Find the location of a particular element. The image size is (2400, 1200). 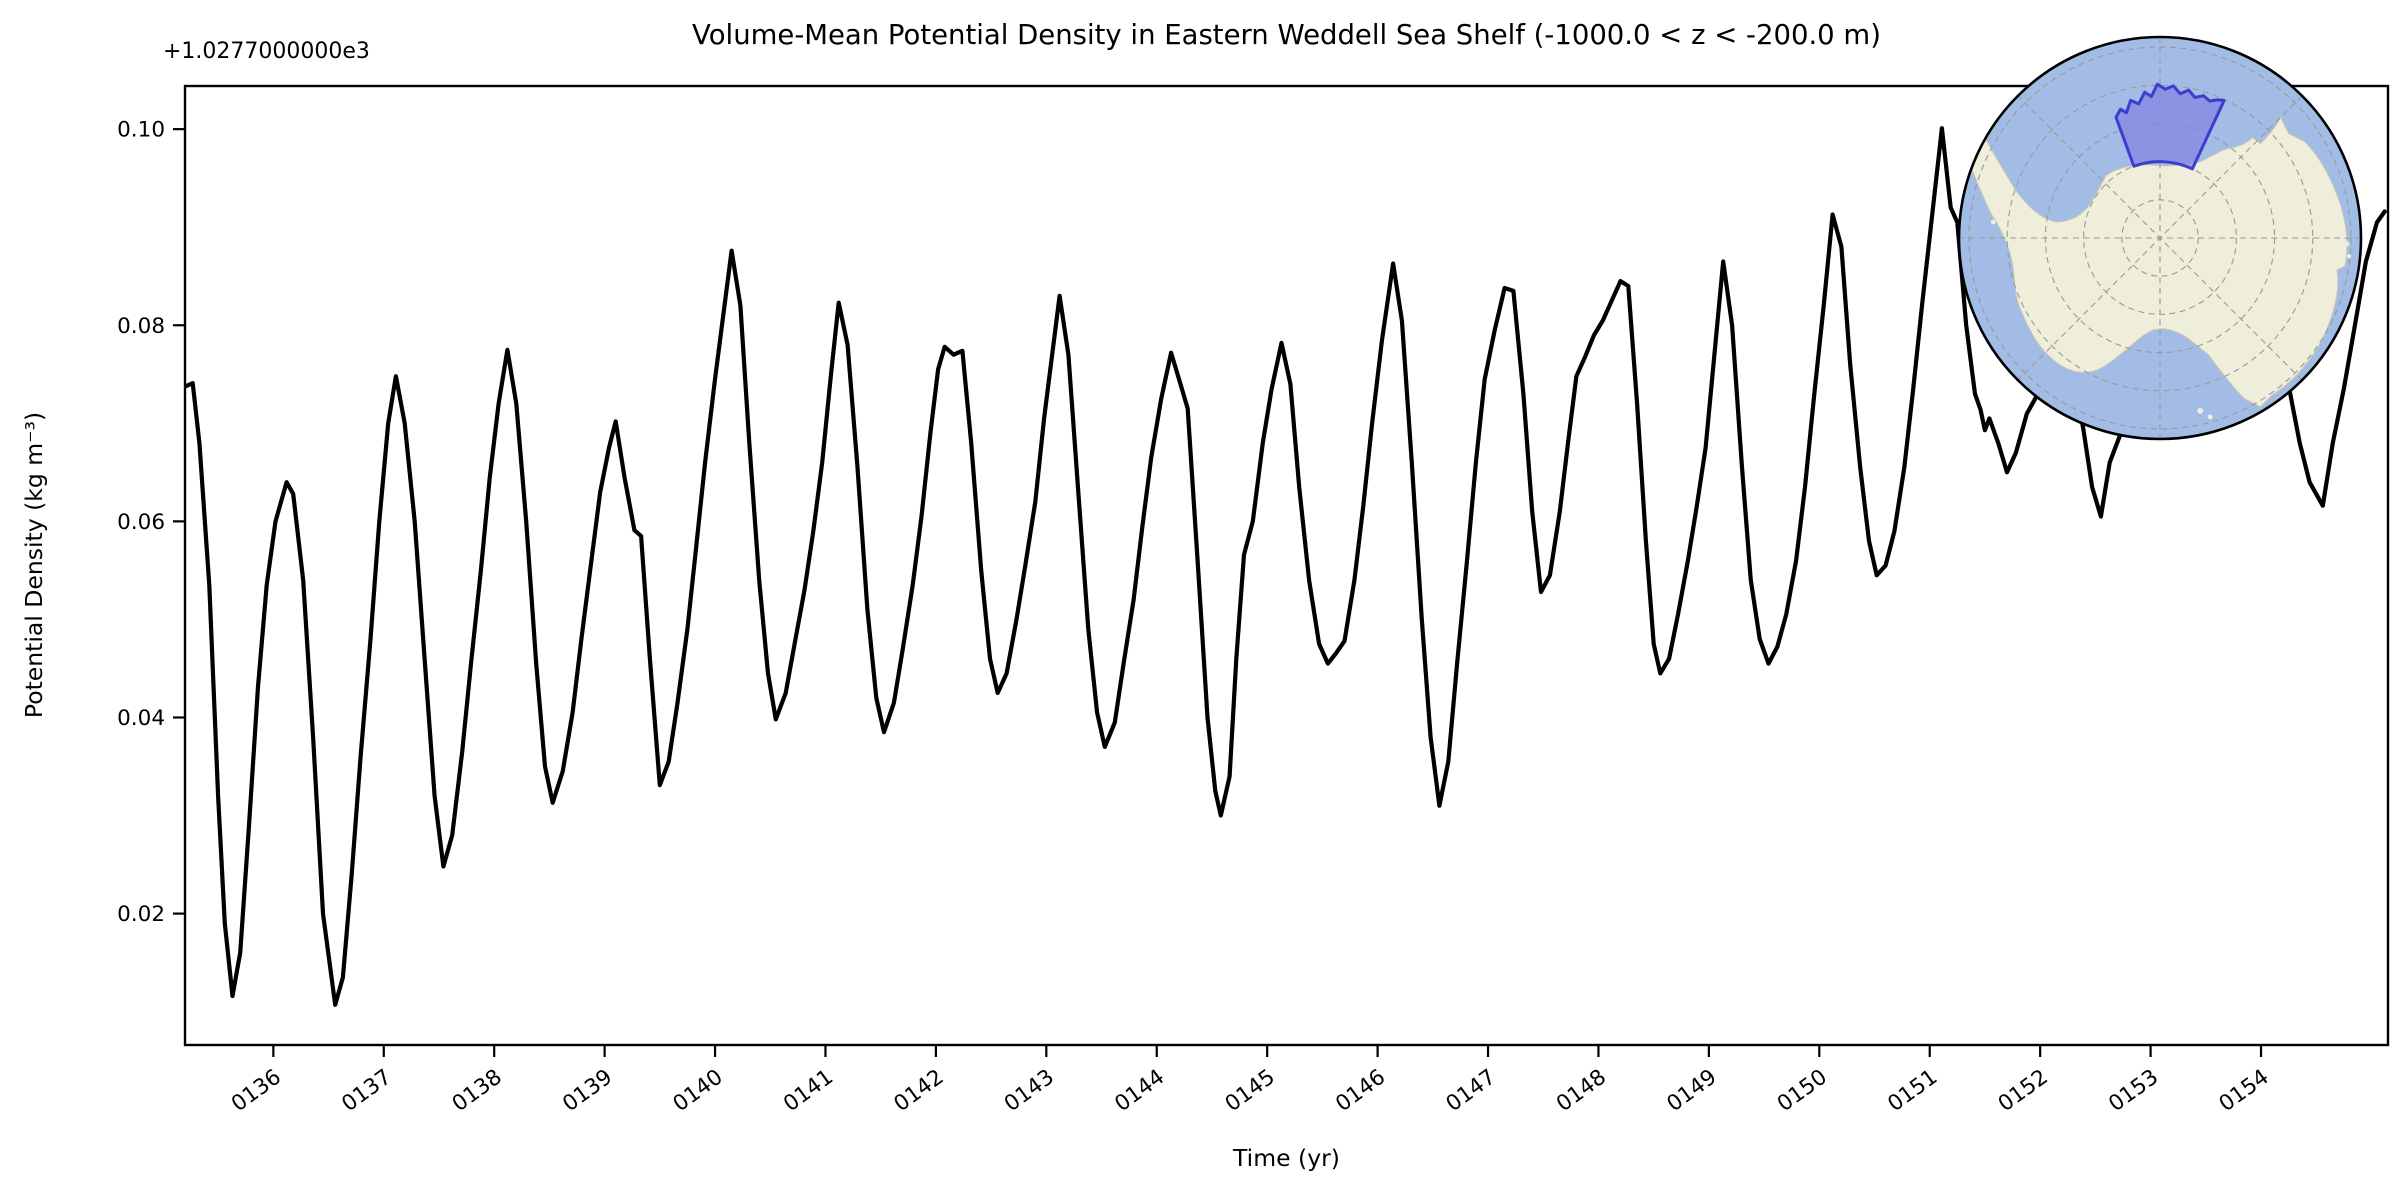

map-boundary-circle is located at coordinates (2160, 238).